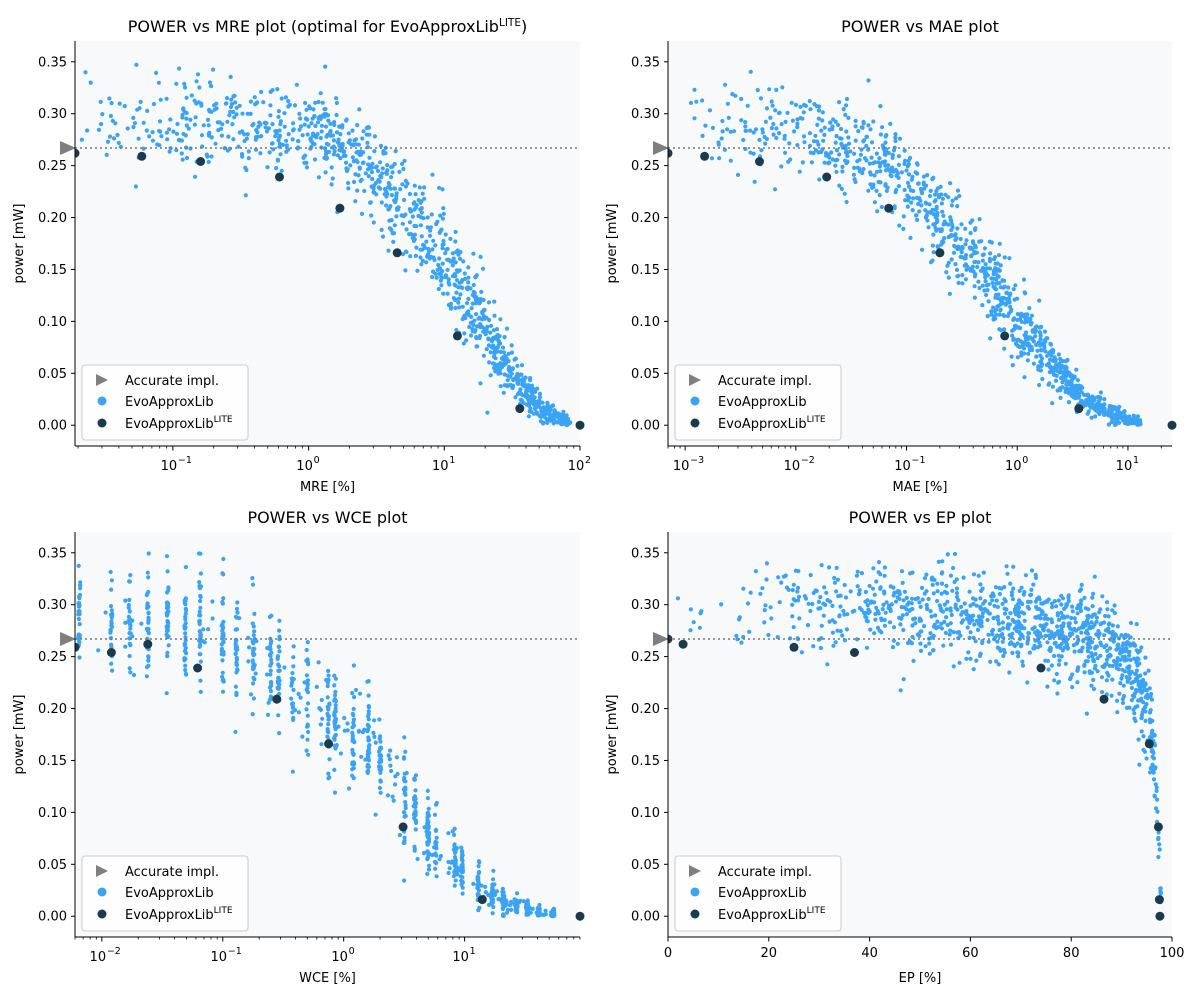 The height and width of the screenshot is (1000, 1200). What do you see at coordinates (765, 872) in the screenshot?
I see `legend-accurate-label: Accurate impl.` at bounding box center [765, 872].